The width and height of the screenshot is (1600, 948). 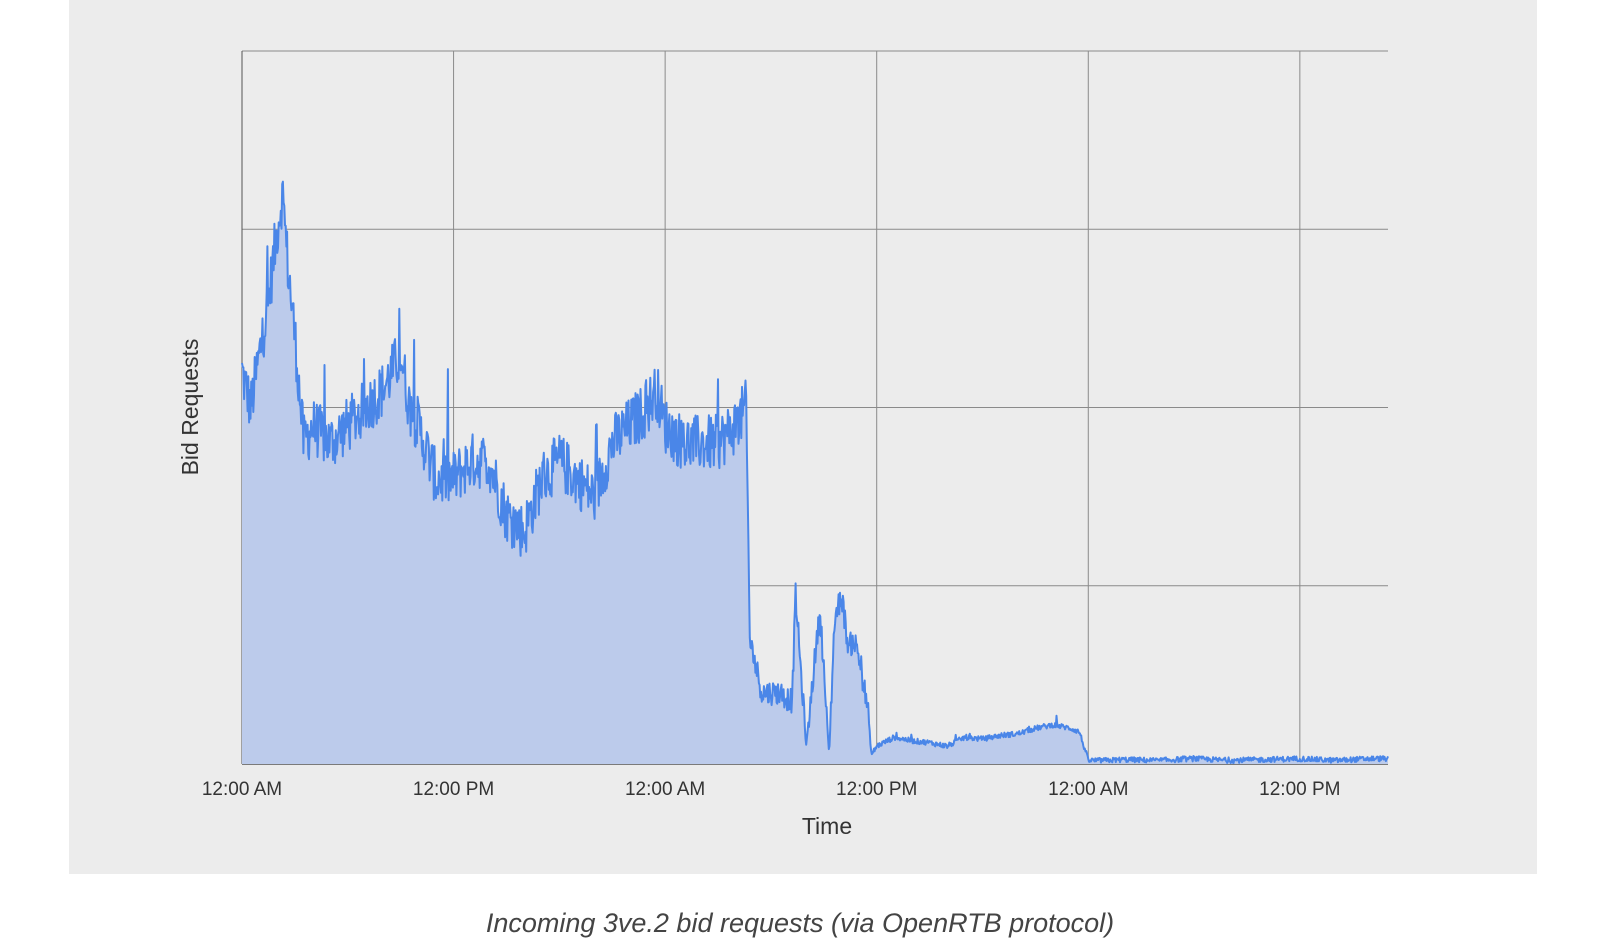 I want to click on y-axis-title: Bid Requests, so click(x=190, y=407).